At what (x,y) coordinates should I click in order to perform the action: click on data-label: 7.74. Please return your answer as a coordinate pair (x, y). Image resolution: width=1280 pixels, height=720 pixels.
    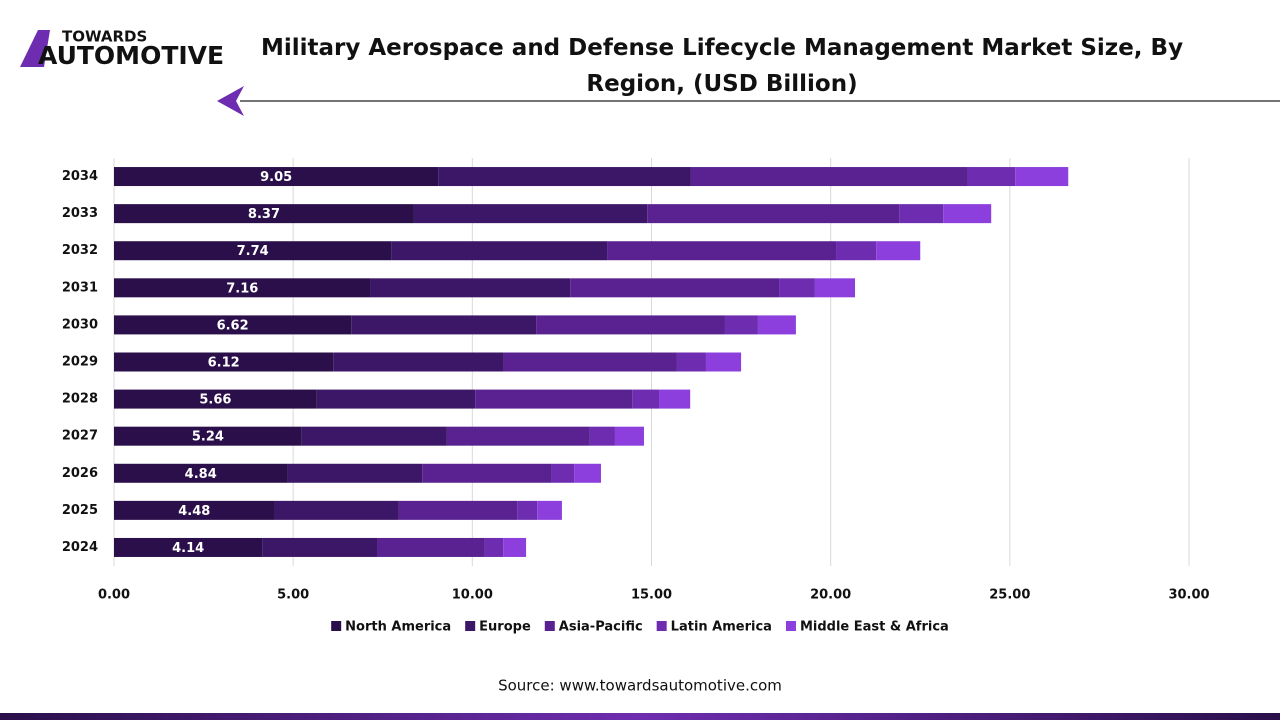
    Looking at the image, I should click on (253, 251).